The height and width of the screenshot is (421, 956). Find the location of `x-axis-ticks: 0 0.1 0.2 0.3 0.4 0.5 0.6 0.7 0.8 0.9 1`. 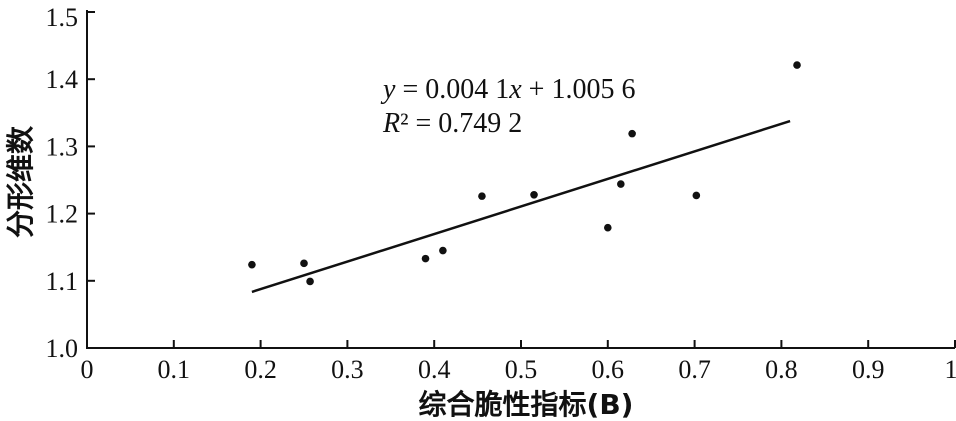

x-axis-ticks: 0 0.1 0.2 0.3 0.4 0.5 0.6 0.7 0.8 0.9 1 is located at coordinates (518, 362).